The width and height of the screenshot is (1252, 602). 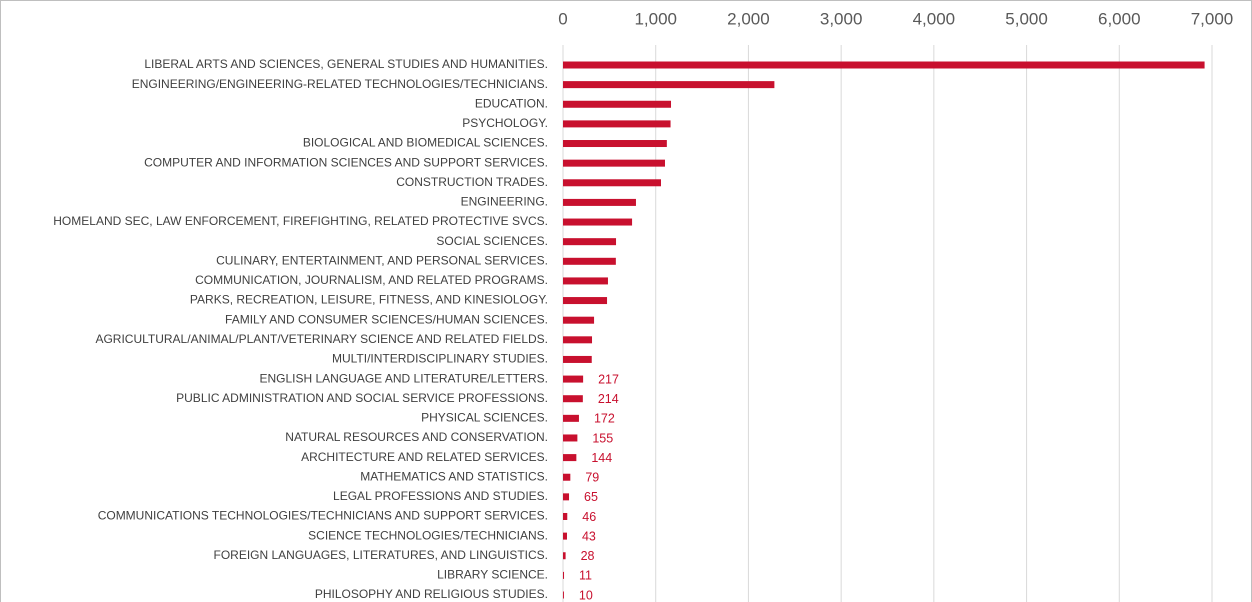 I want to click on category-label: EDUCATION., so click(x=511, y=103).